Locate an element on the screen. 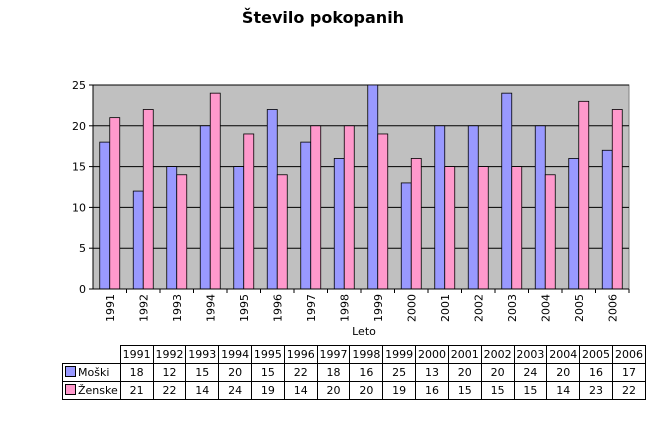 This screenshot has width=646, height=437. x-tick-label: 2006 is located at coordinates (612, 308).